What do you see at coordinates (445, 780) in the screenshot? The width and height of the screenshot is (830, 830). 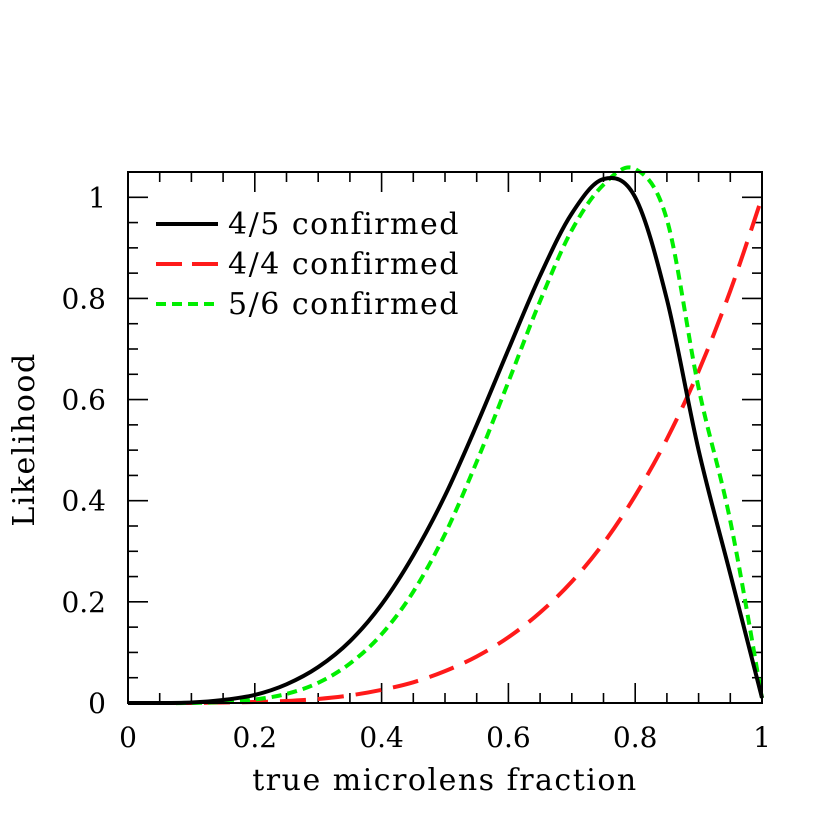 I see `x-axis-label: true microlens fraction` at bounding box center [445, 780].